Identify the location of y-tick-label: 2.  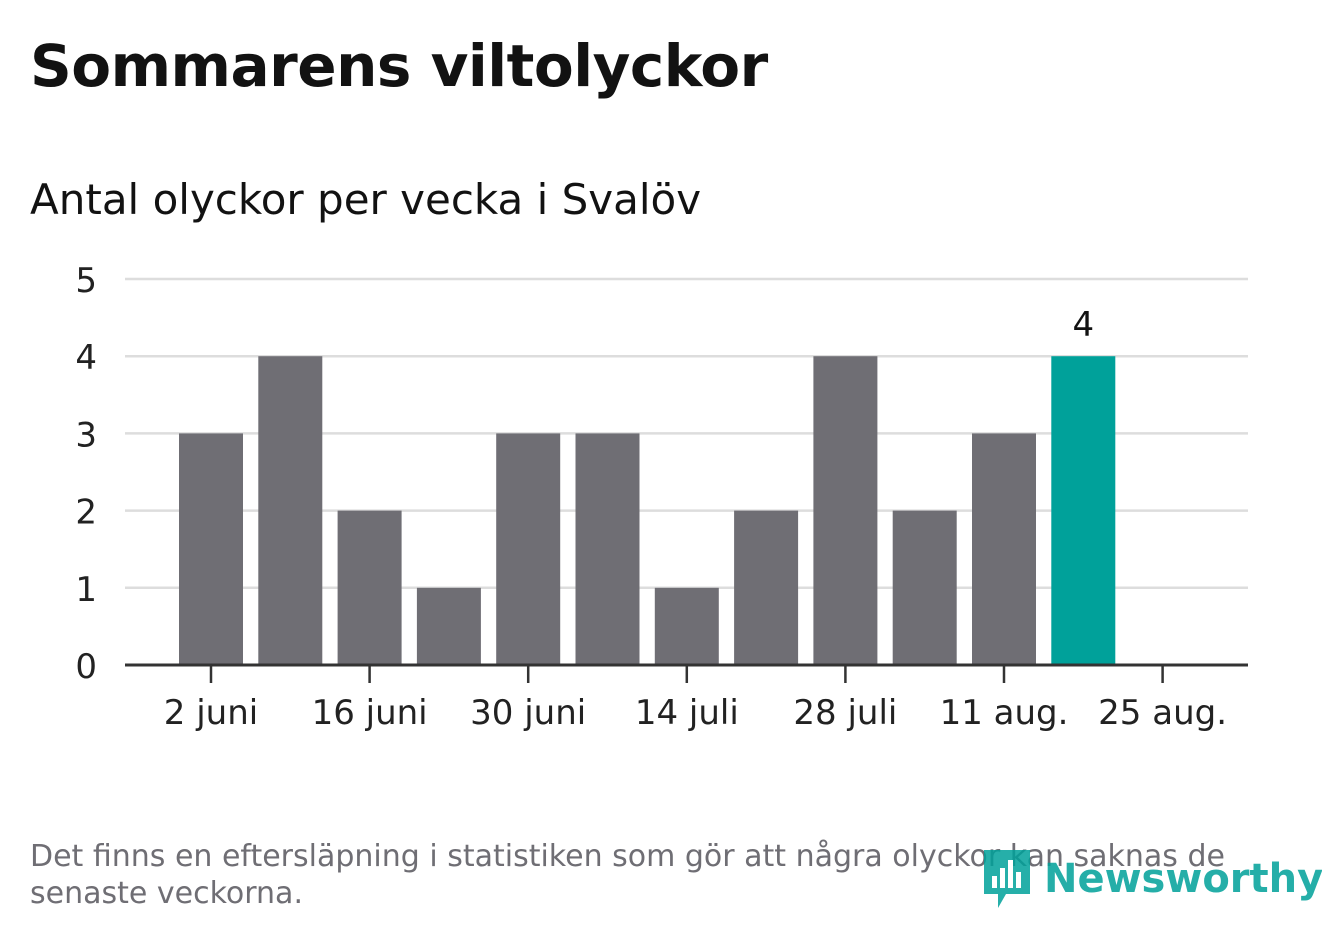
(86, 513).